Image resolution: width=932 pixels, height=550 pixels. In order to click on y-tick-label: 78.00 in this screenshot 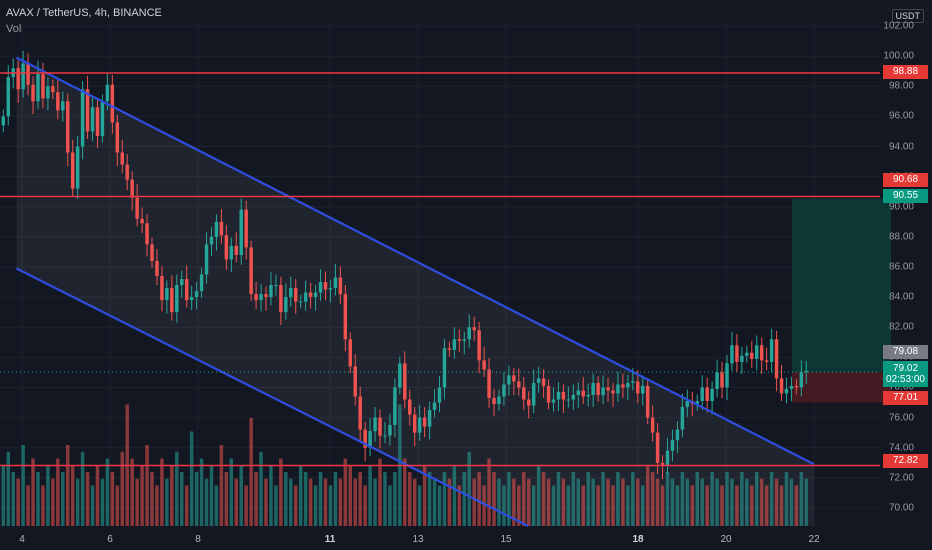, I will do `click(901, 387)`.